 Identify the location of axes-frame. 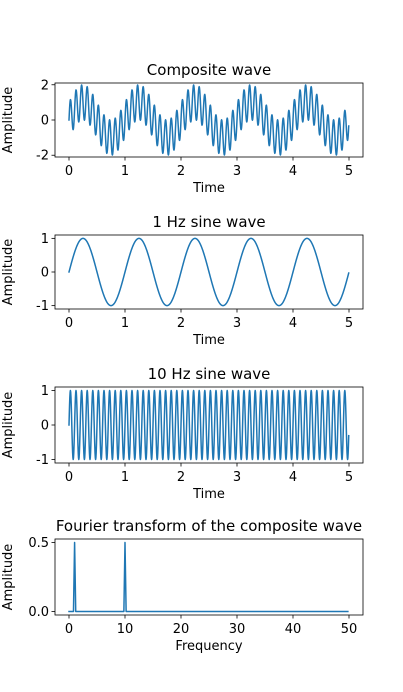
(209, 577).